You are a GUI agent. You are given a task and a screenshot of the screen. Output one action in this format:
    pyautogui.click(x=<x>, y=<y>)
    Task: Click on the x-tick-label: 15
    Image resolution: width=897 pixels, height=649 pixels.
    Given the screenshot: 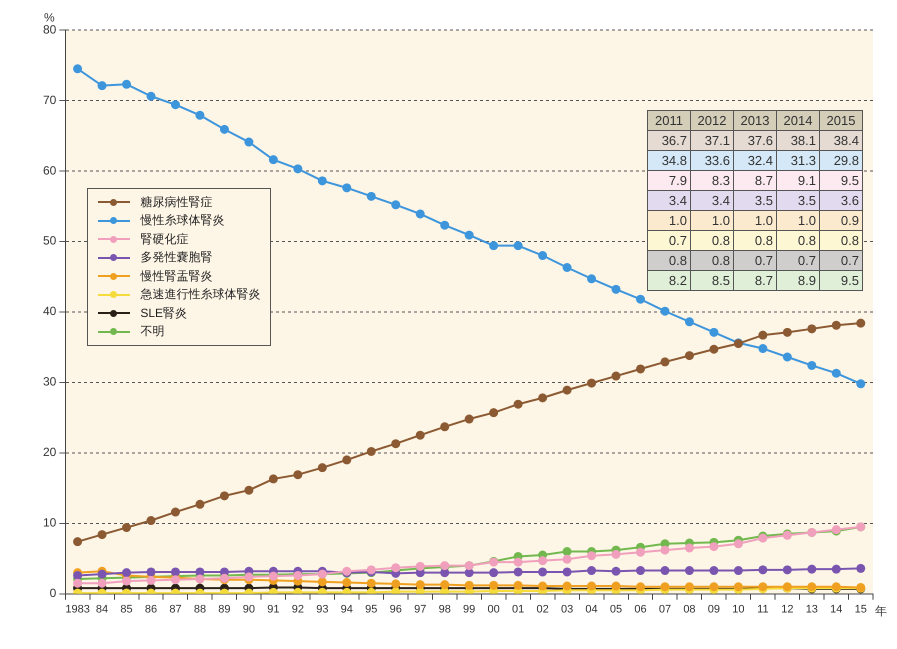 What is the action you would take?
    pyautogui.click(x=860, y=609)
    